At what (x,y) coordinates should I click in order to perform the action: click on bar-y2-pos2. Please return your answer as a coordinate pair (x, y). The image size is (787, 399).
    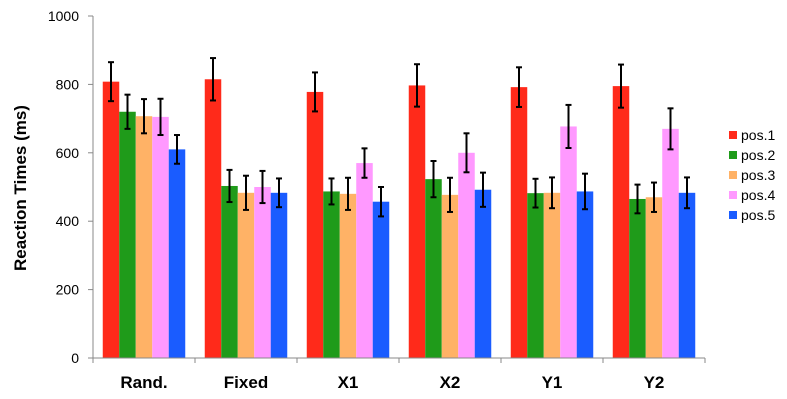
    Looking at the image, I should click on (637, 278).